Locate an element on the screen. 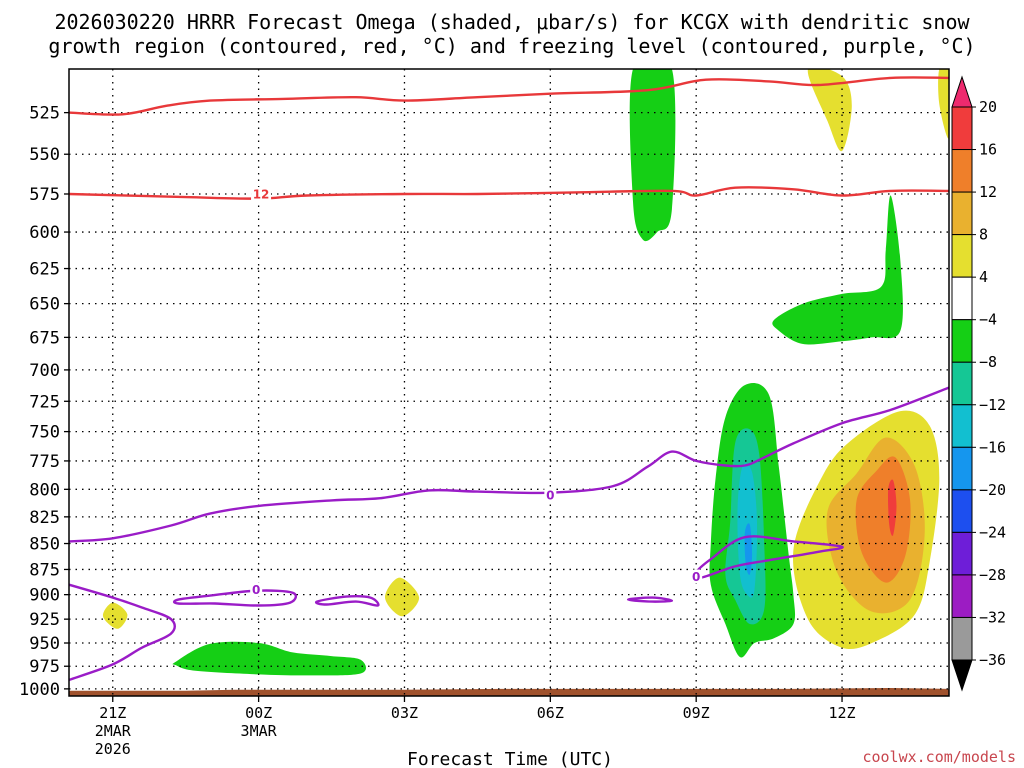  ytick-label-750: 750 is located at coordinates (44, 433).